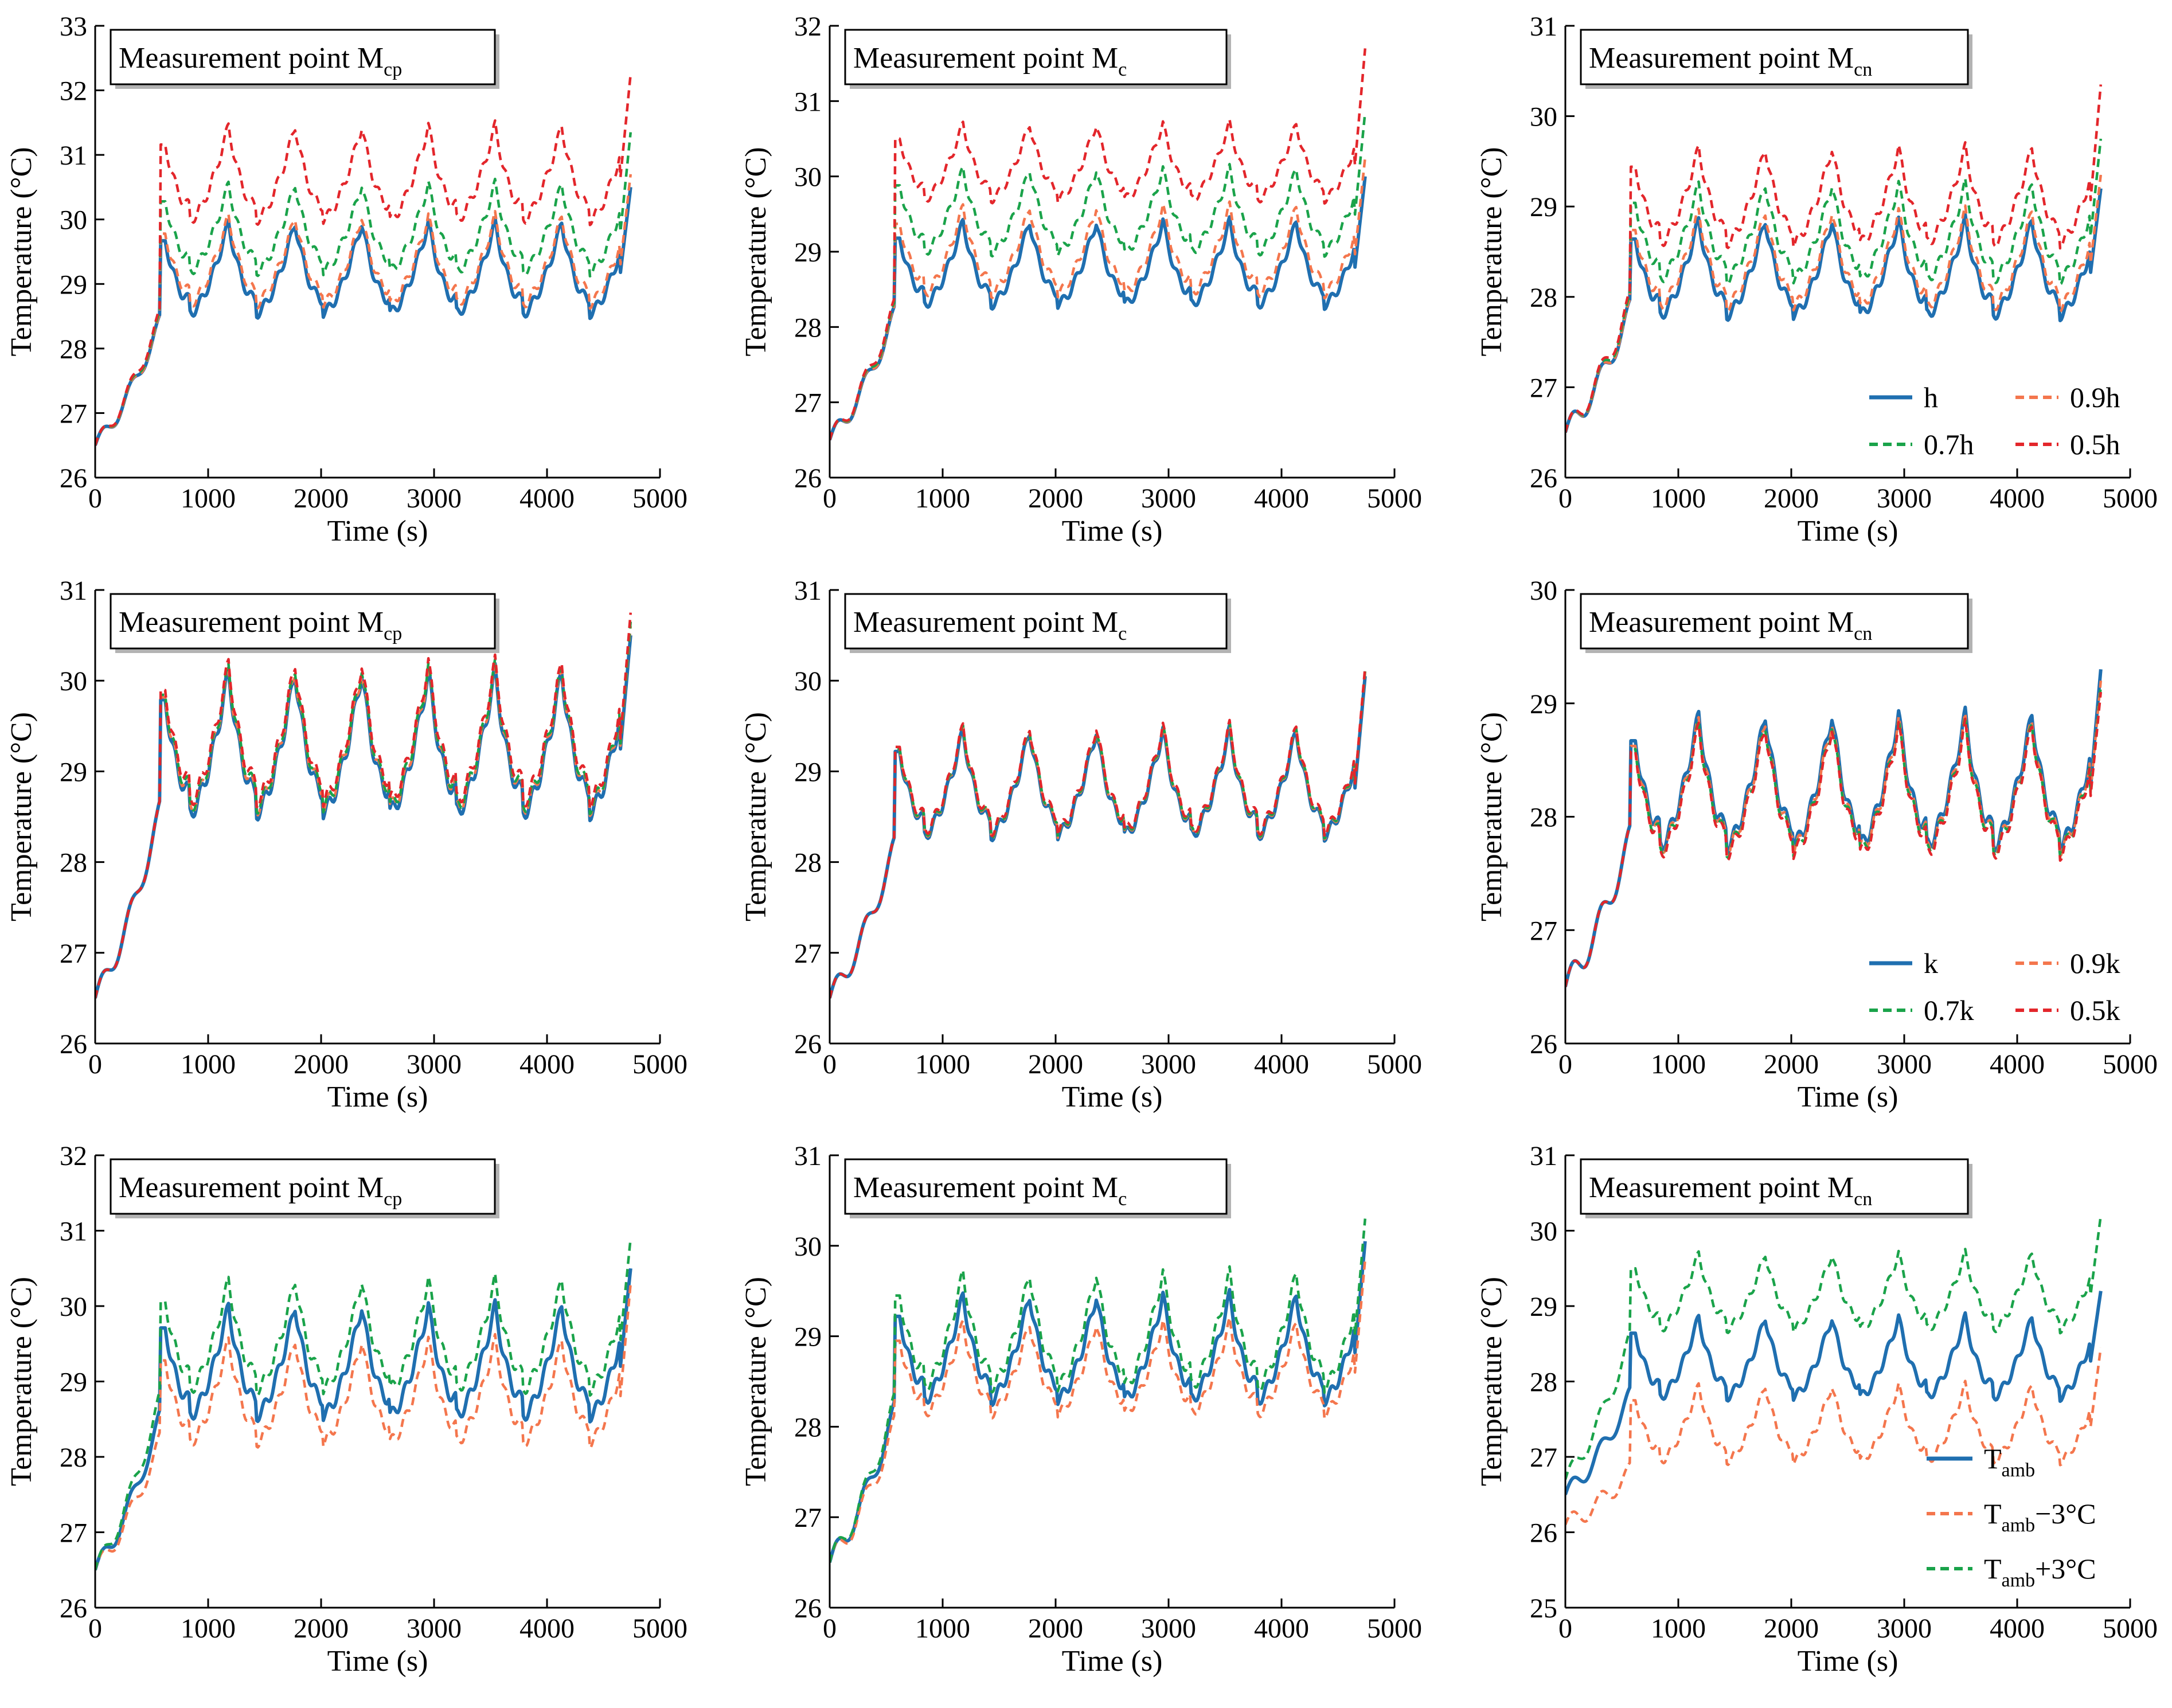  Describe the element at coordinates (2019, 1580) in the screenshot. I see `legend-label-sub: amb` at that location.